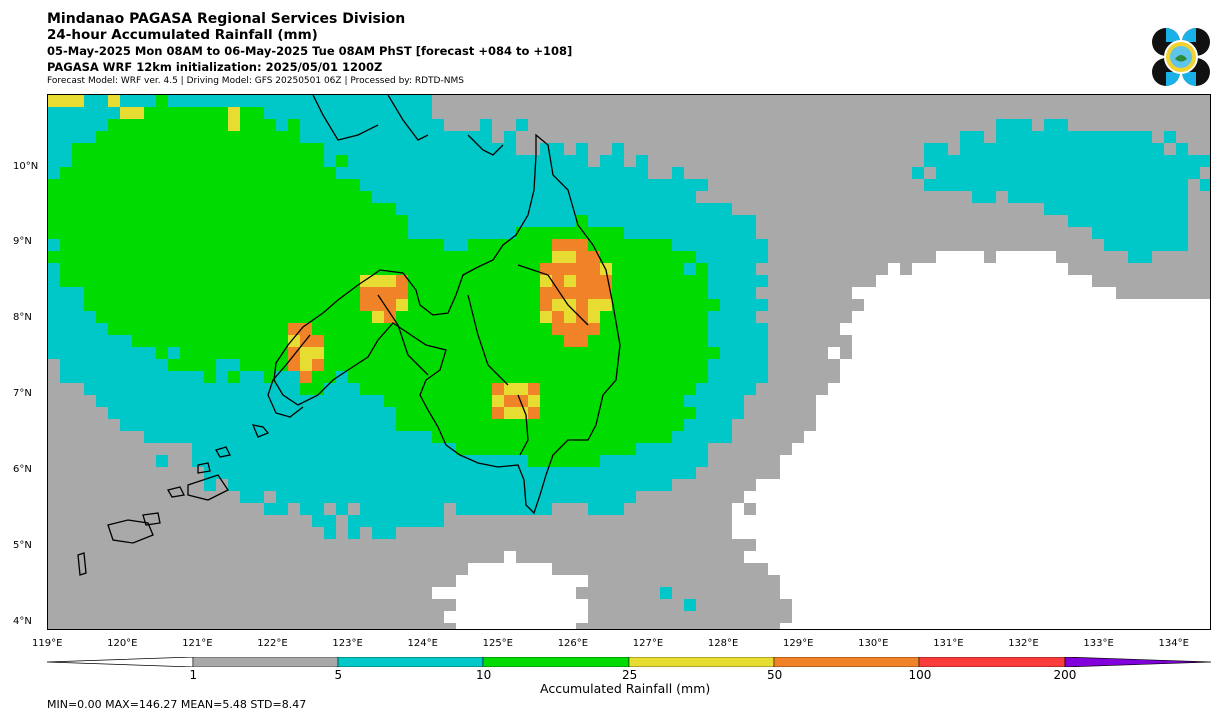  Describe the element at coordinates (648, 643) in the screenshot. I see `longitude-label: 127°E` at that location.